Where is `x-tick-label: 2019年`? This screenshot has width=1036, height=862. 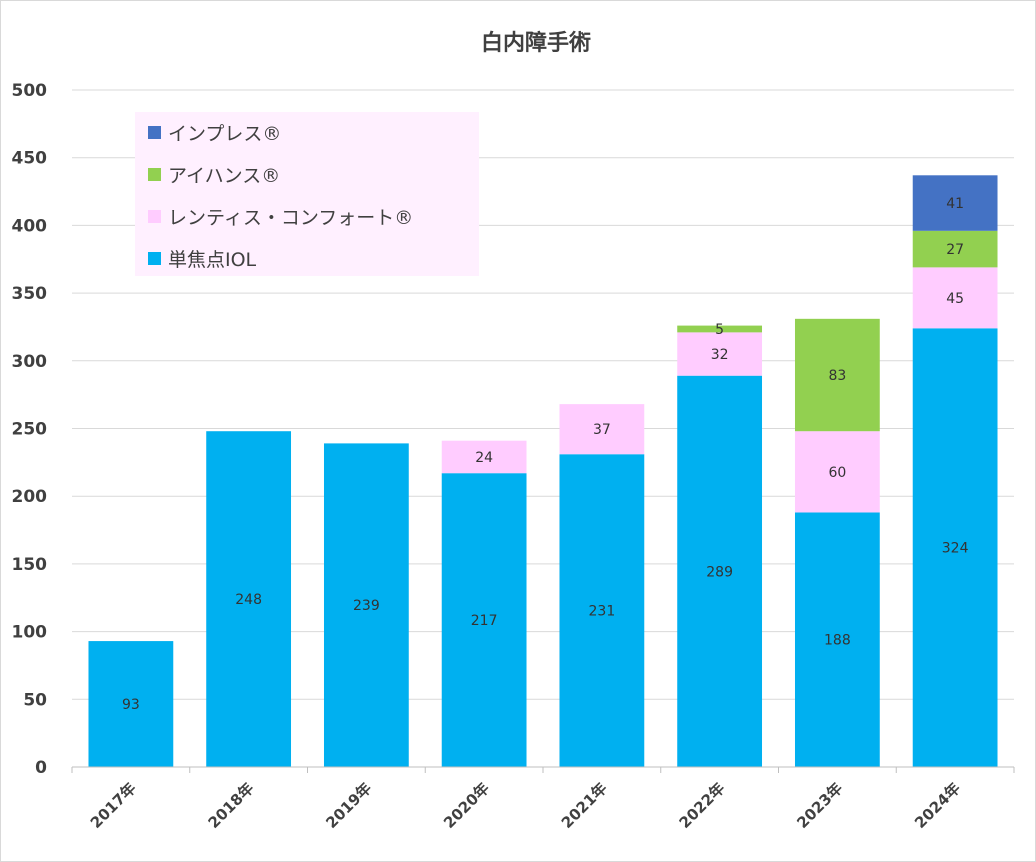 x-tick-label: 2019年 is located at coordinates (348, 805).